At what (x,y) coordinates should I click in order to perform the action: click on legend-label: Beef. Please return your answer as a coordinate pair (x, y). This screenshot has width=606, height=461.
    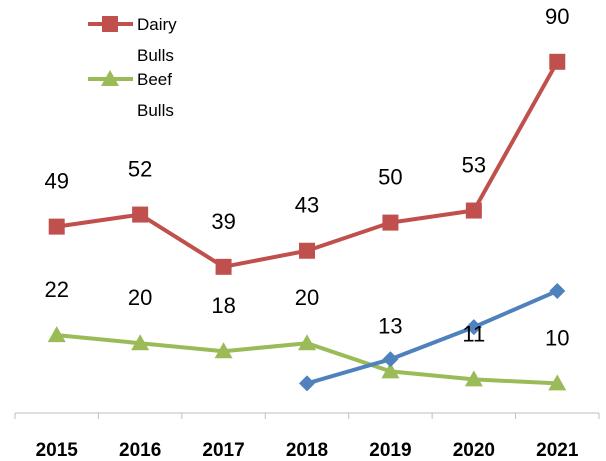
    Looking at the image, I should click on (154, 79).